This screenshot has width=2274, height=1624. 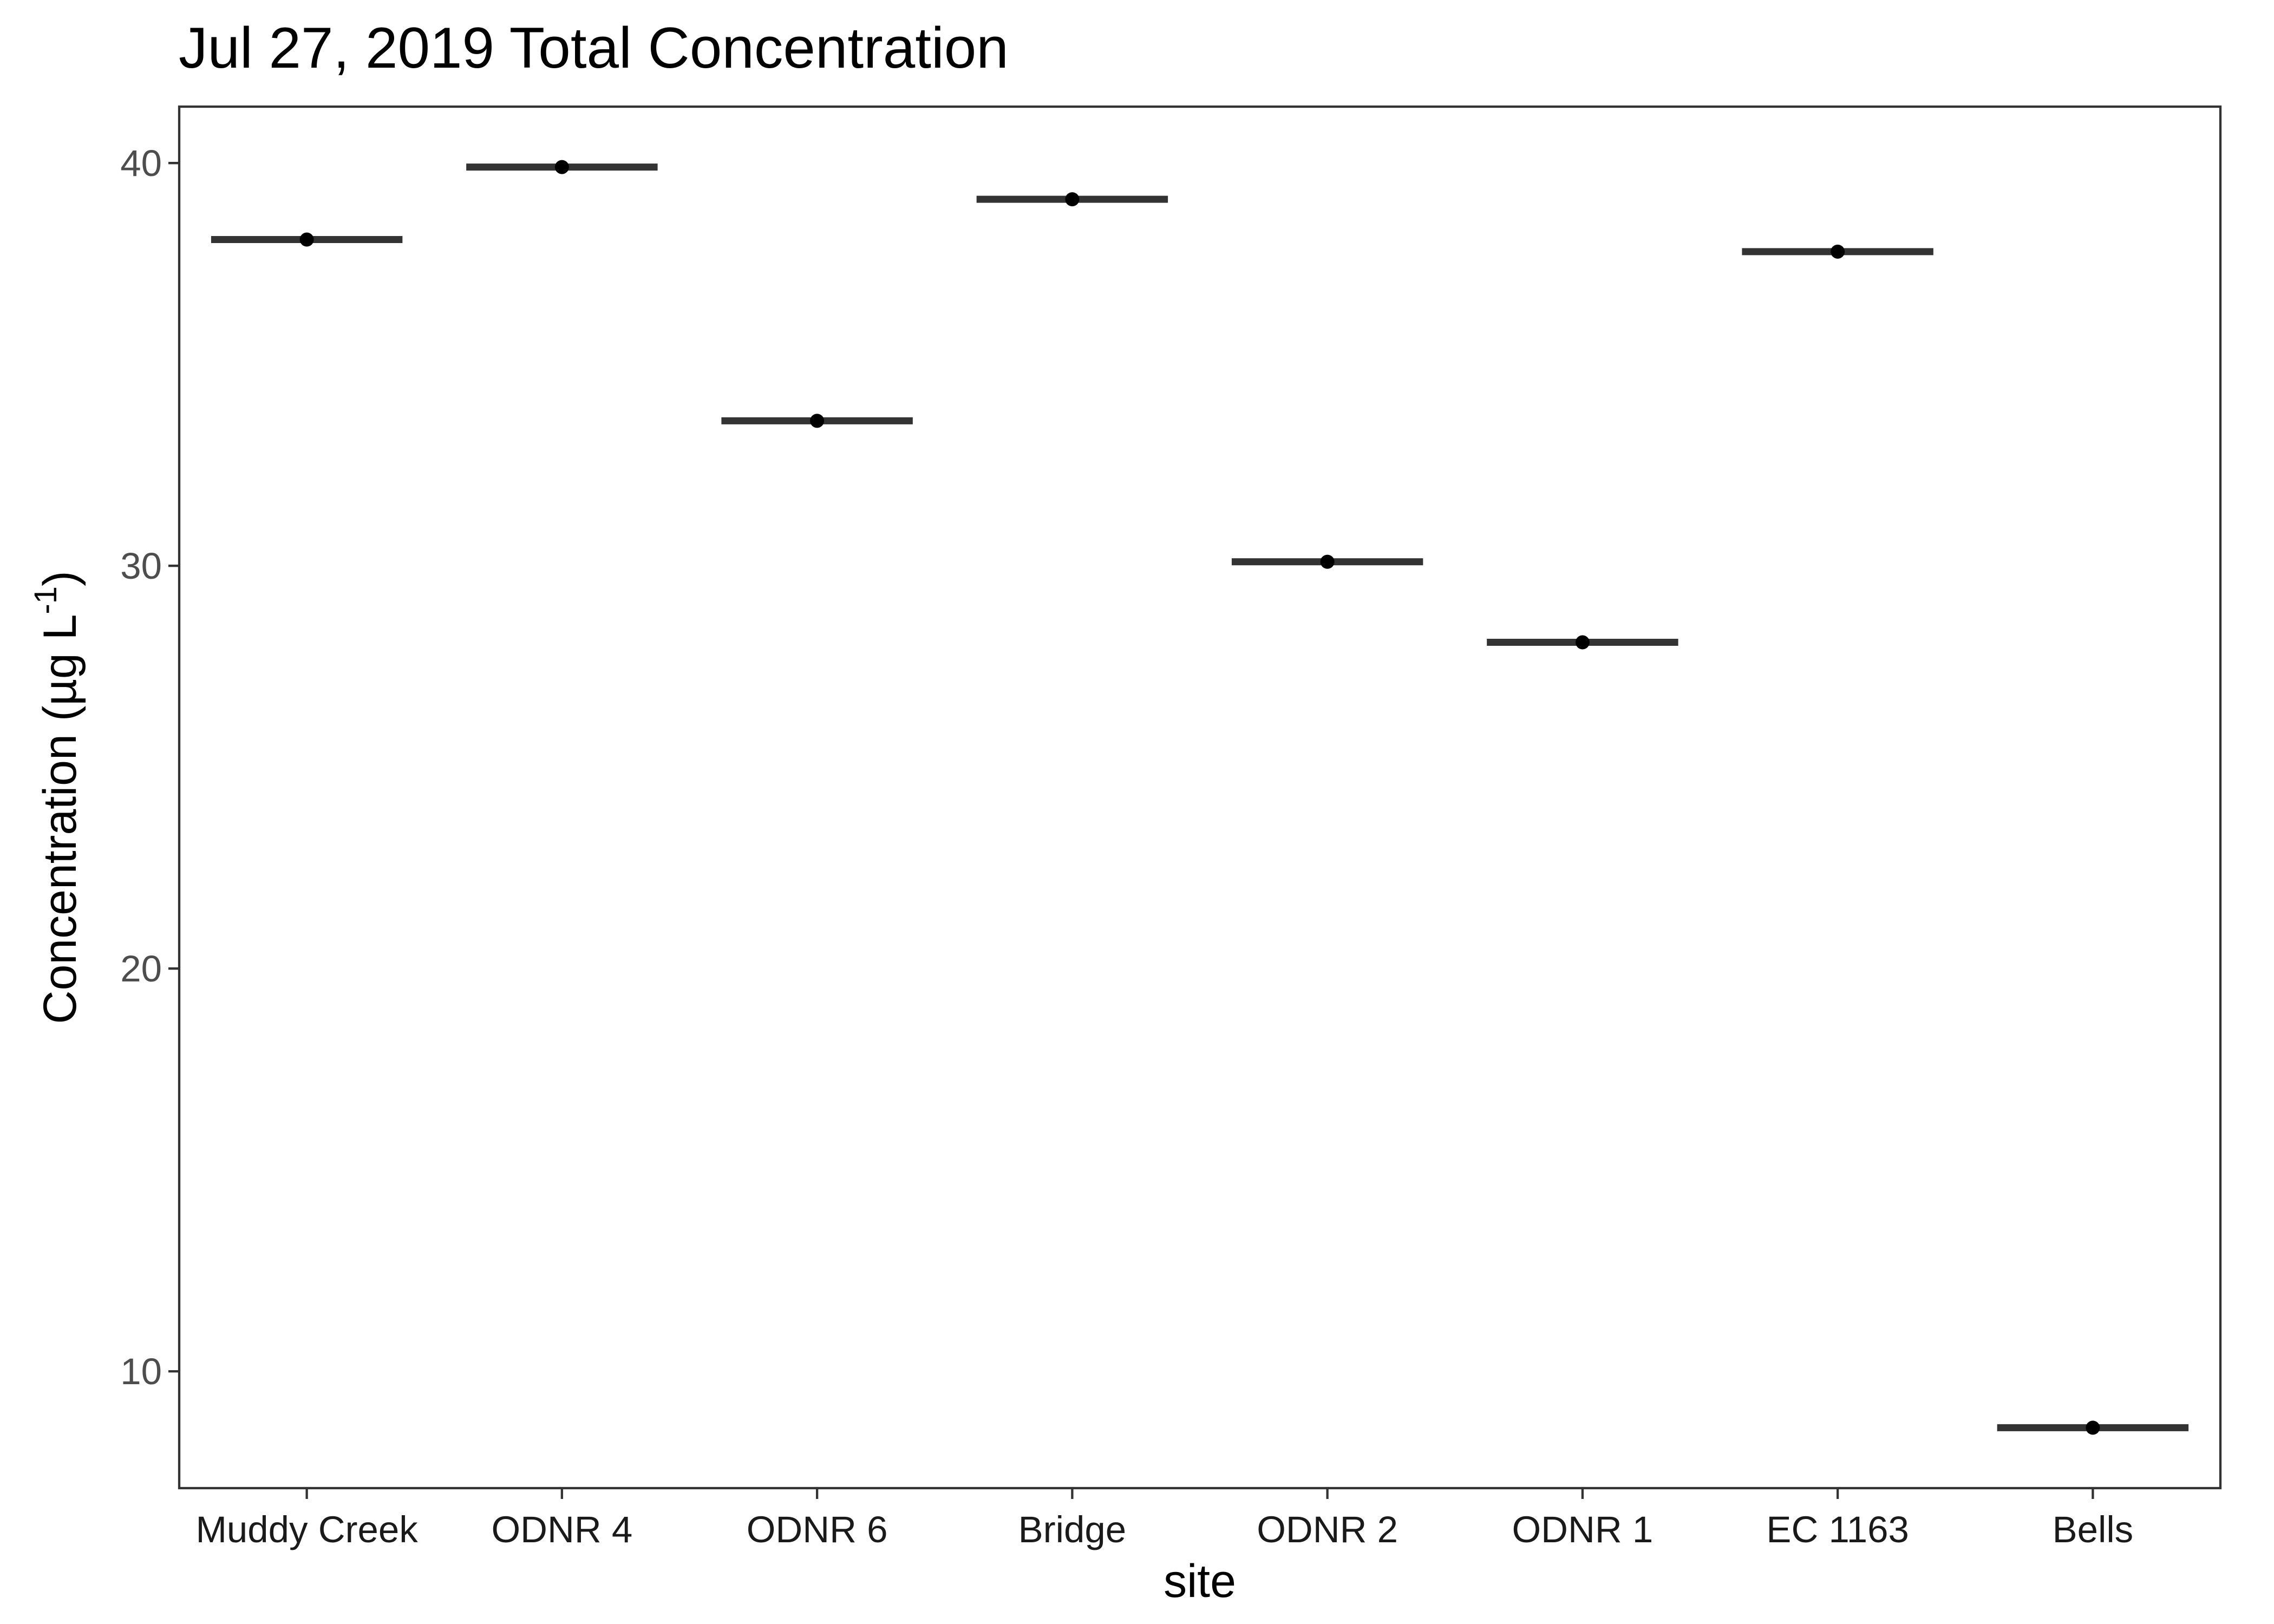 I want to click on x-axis-title: site, so click(x=1200, y=1581).